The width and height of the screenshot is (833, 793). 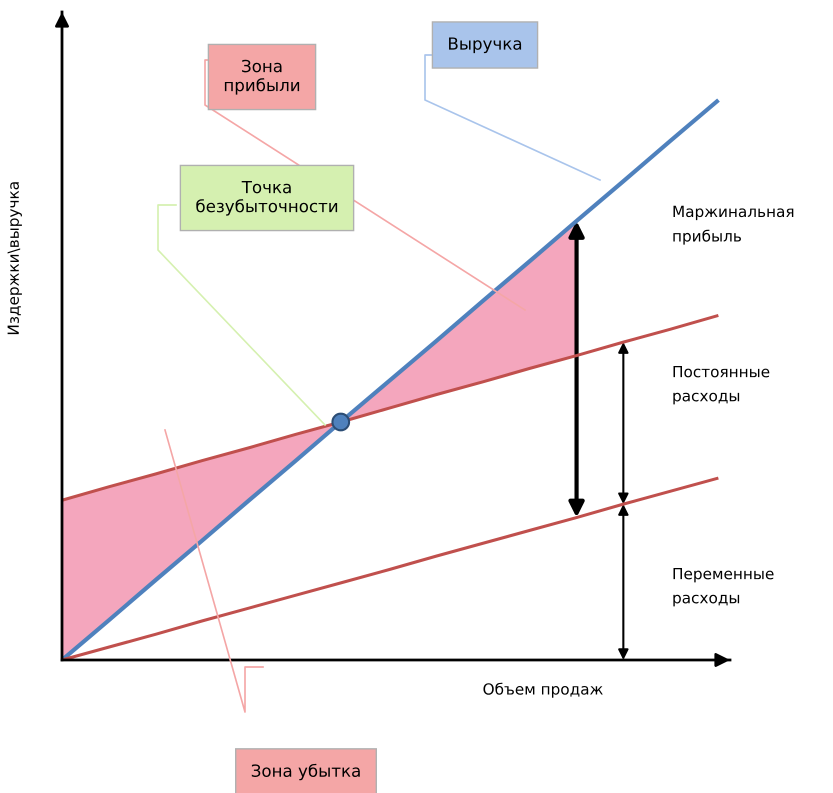 I want to click on text: Зона убытка, so click(x=306, y=772).